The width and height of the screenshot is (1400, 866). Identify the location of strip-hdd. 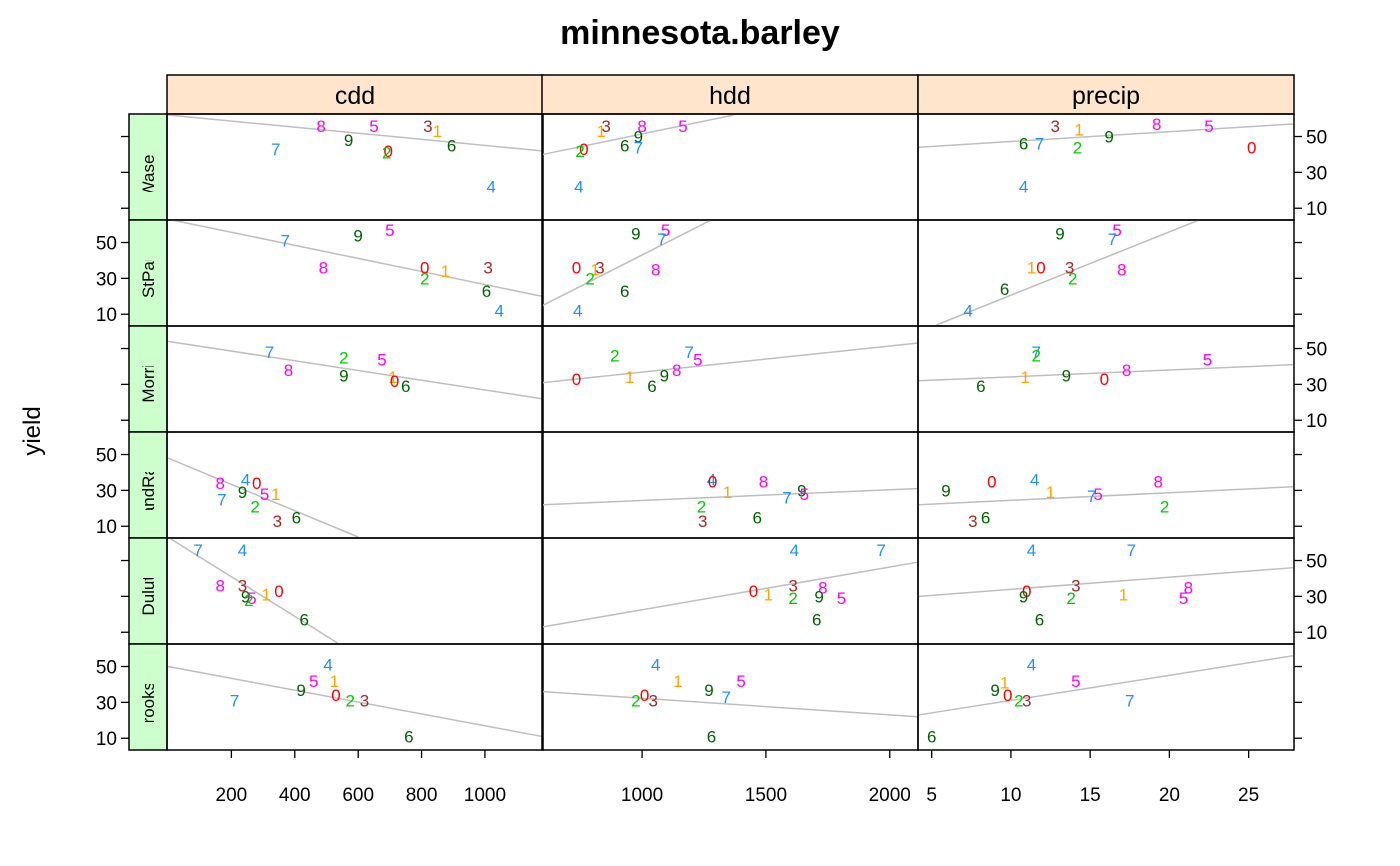
(730, 94).